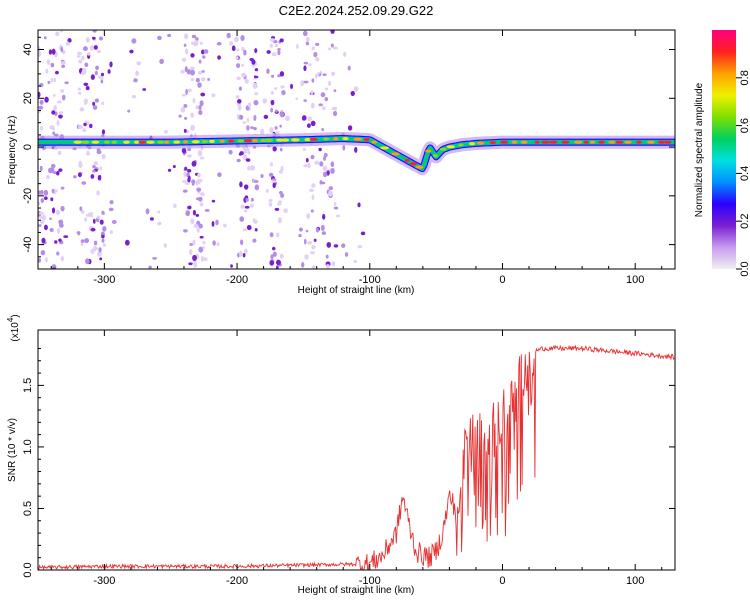 This screenshot has height=600, width=750. Describe the element at coordinates (28, 196) in the screenshot. I see `spectrogram-y-tick-label: -20` at that location.